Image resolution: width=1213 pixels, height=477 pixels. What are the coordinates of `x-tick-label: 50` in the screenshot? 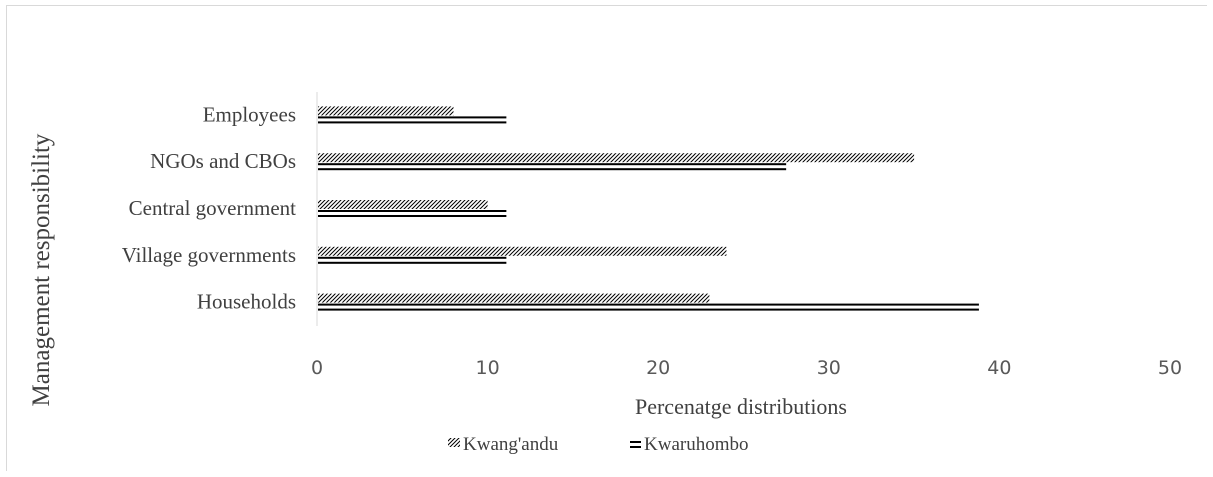 It's located at (1170, 368).